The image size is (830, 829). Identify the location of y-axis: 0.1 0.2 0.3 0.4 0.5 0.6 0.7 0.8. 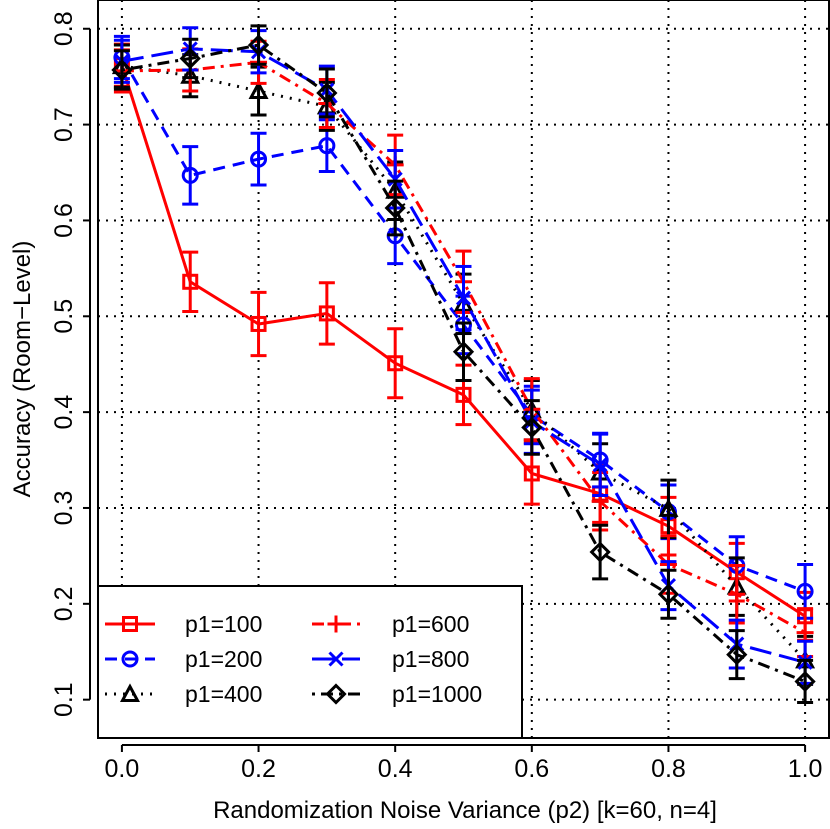
(70, 364).